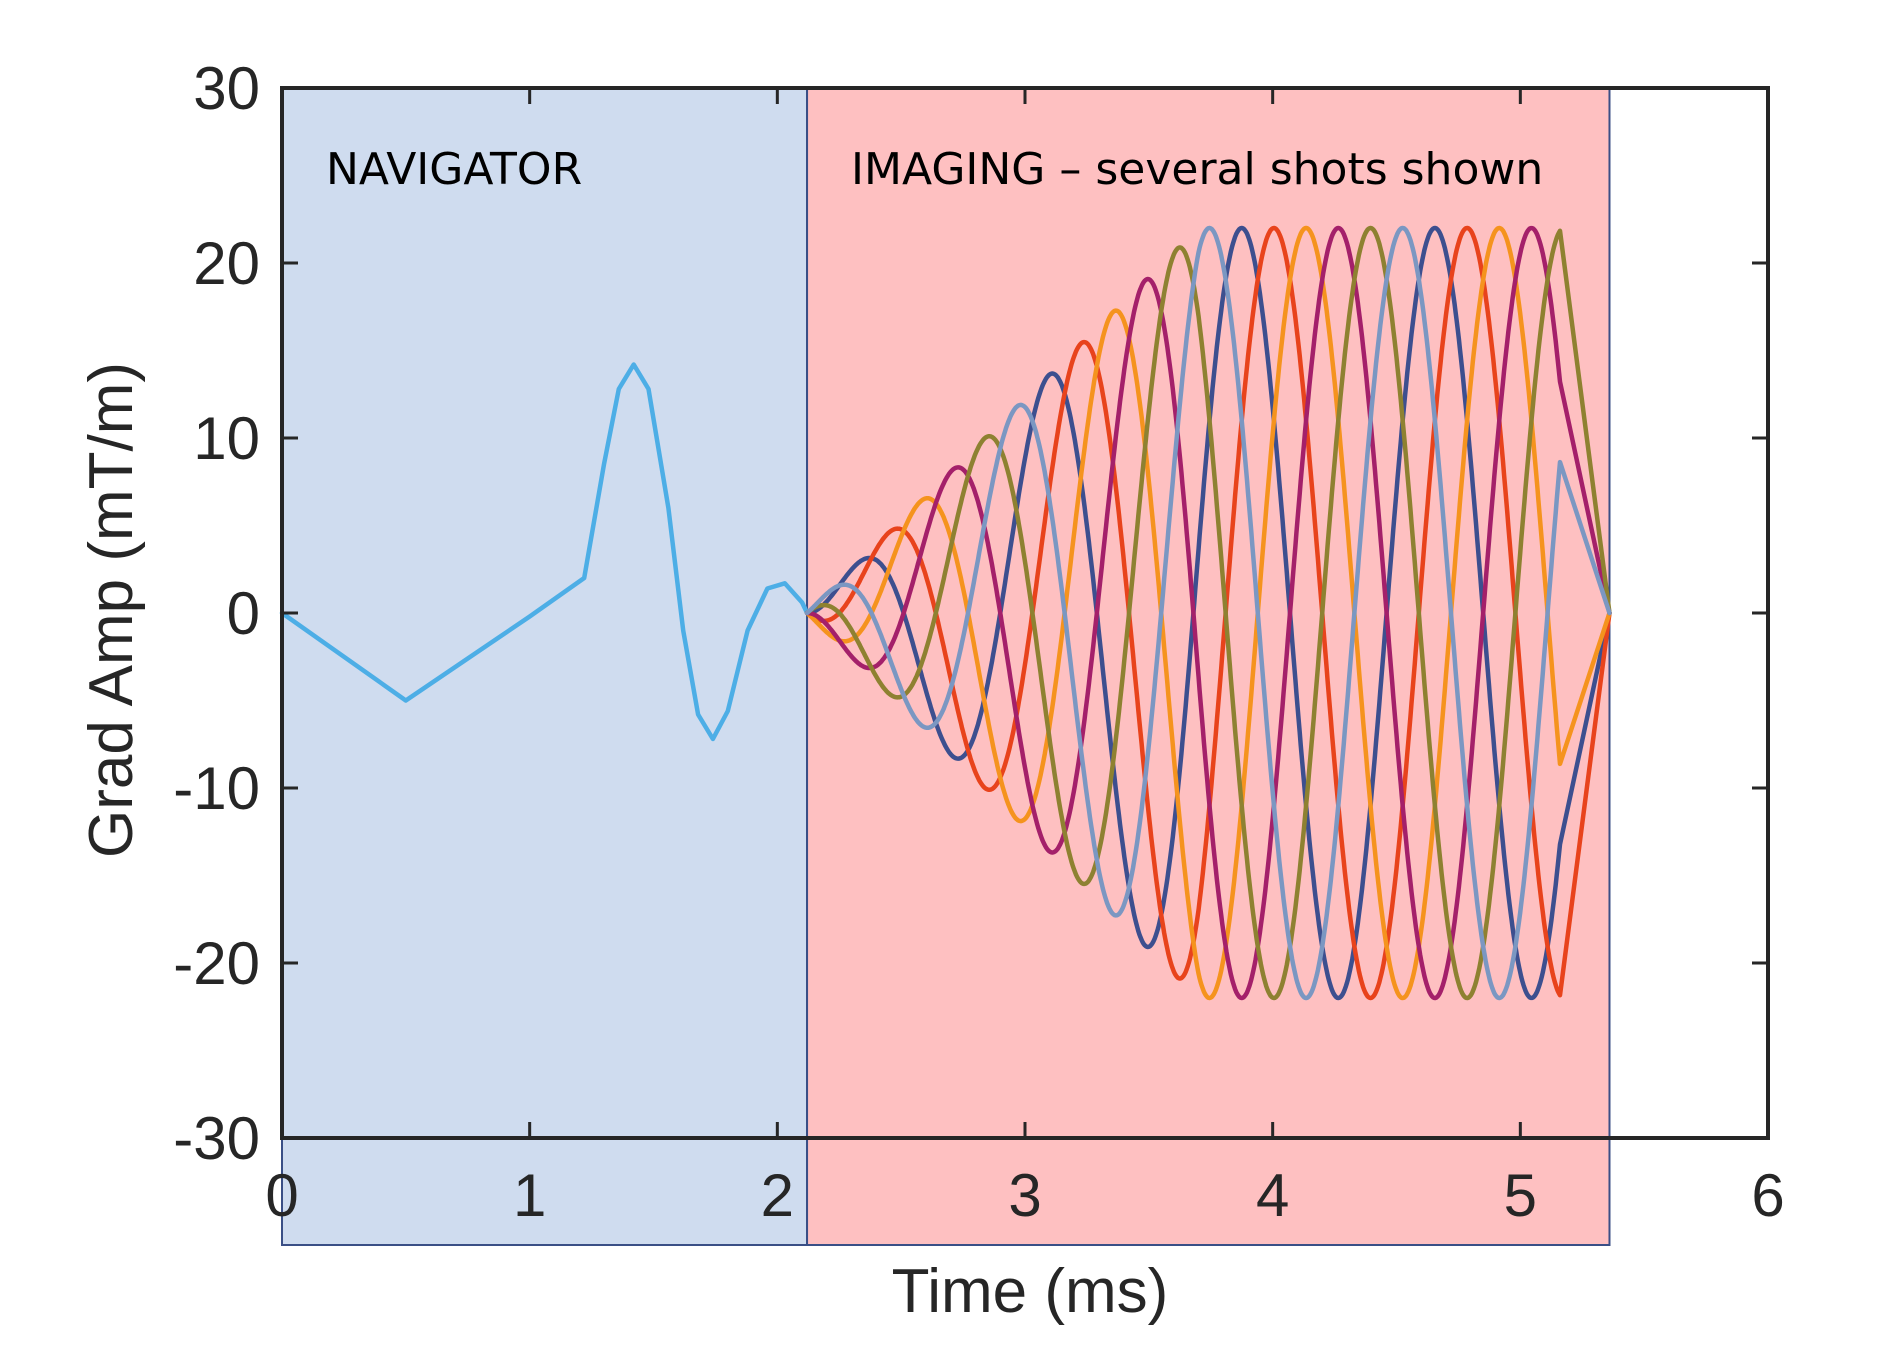 The width and height of the screenshot is (1894, 1348). I want to click on x-tick-label: 1, so click(529, 1195).